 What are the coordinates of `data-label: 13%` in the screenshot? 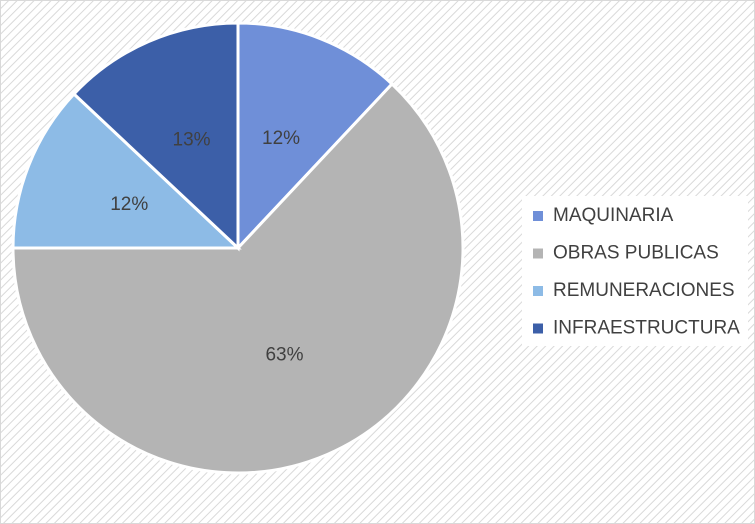 It's located at (192, 140).